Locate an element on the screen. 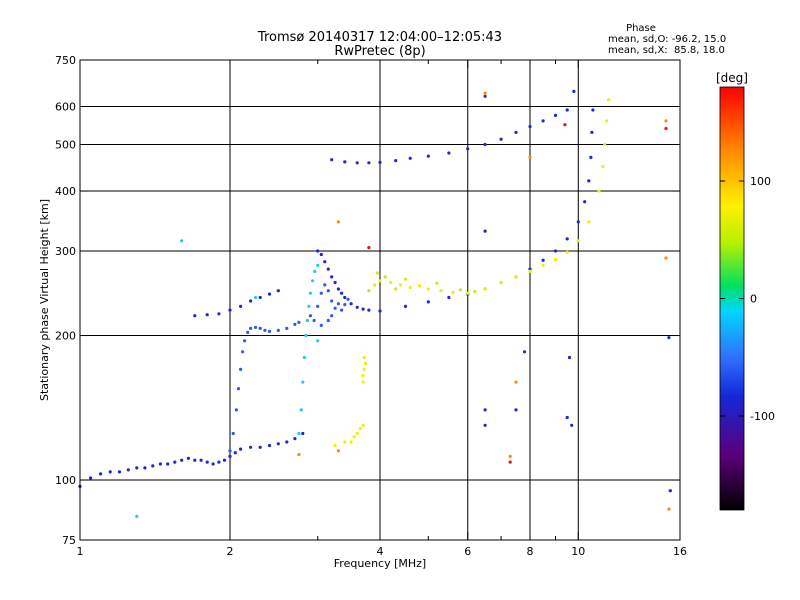 The image size is (800, 600). y-tick-label: 400 is located at coordinates (65, 191).